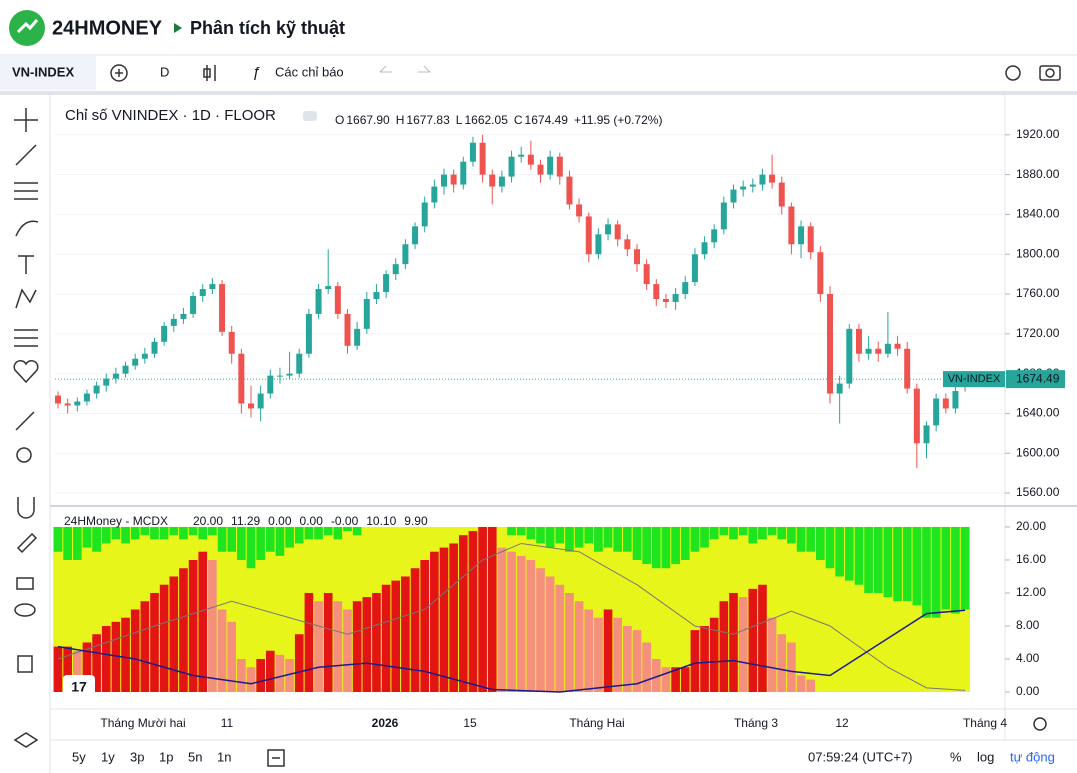 The width and height of the screenshot is (1077, 773). Describe the element at coordinates (25, 421) in the screenshot. I see `ruler-tool` at that location.